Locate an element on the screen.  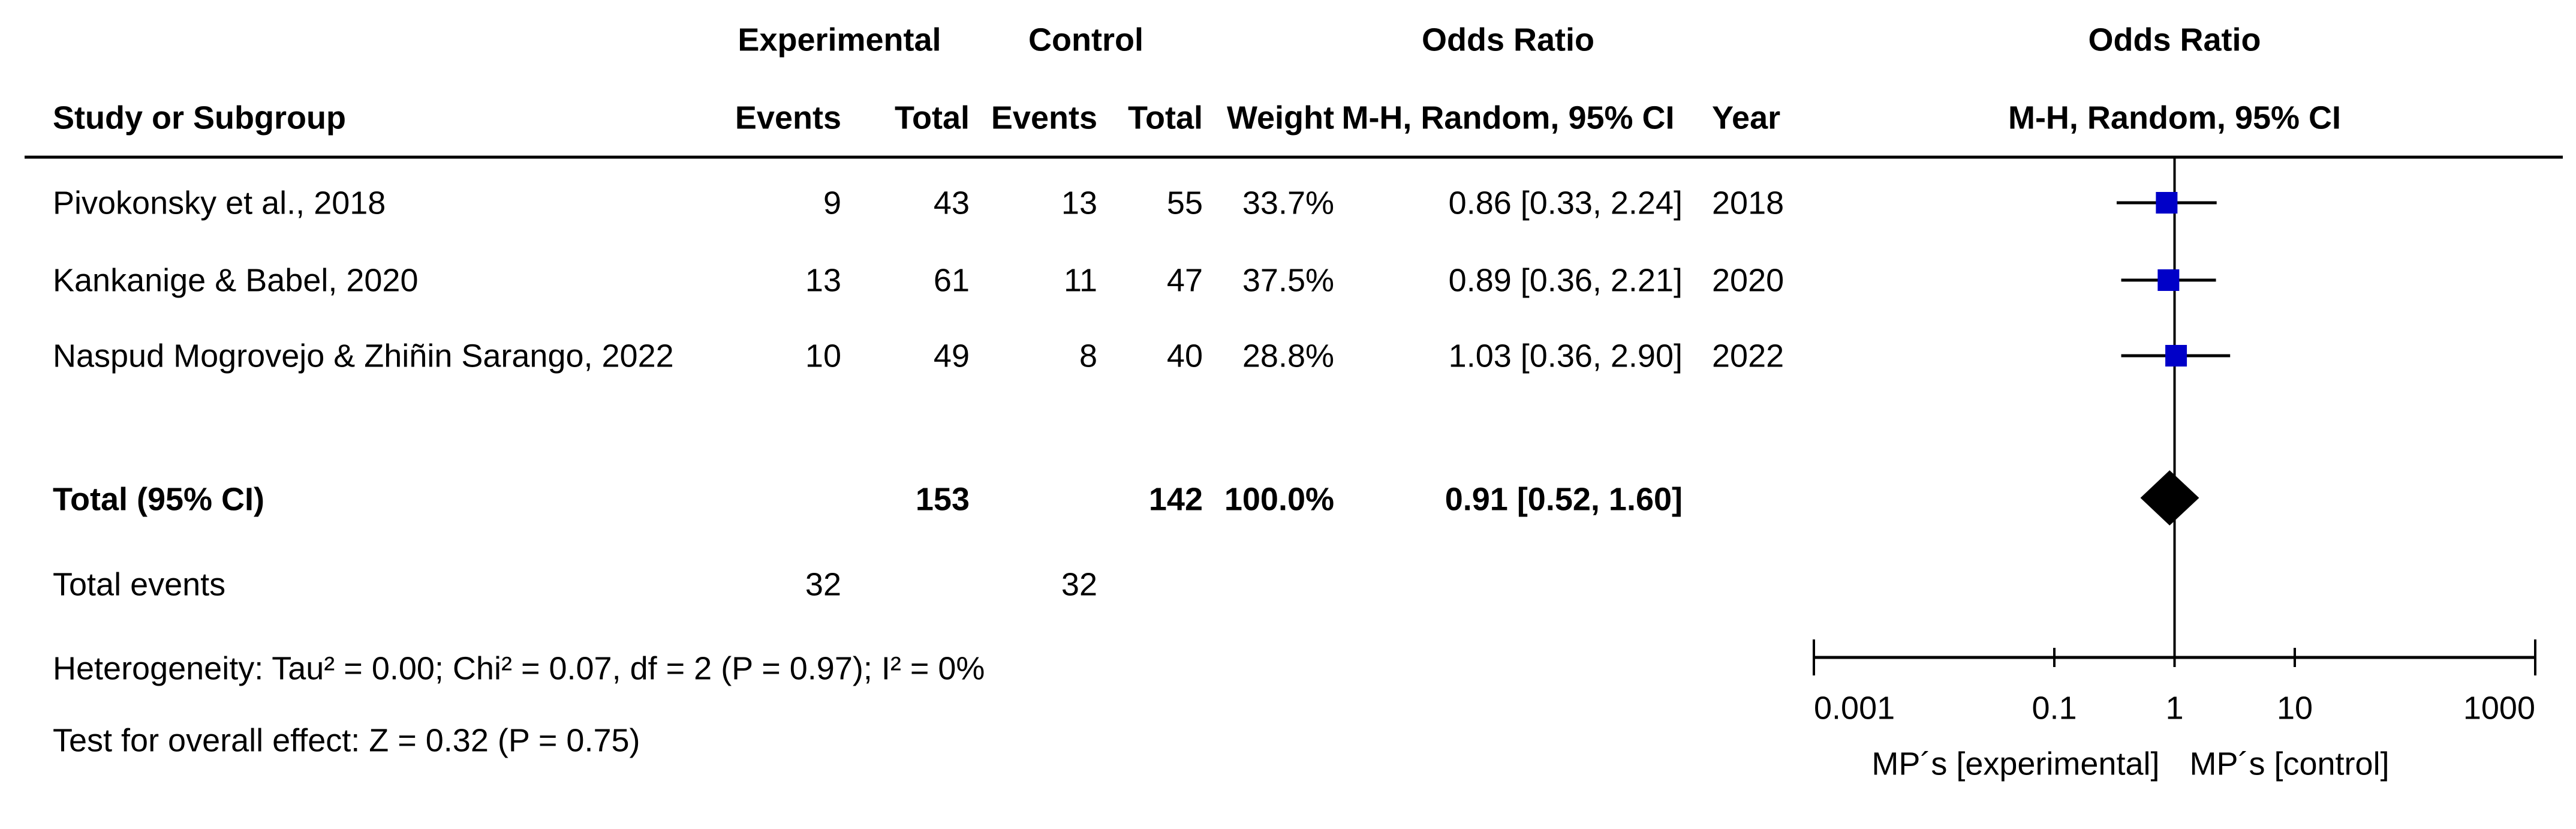
cell: 61 is located at coordinates (952, 280).